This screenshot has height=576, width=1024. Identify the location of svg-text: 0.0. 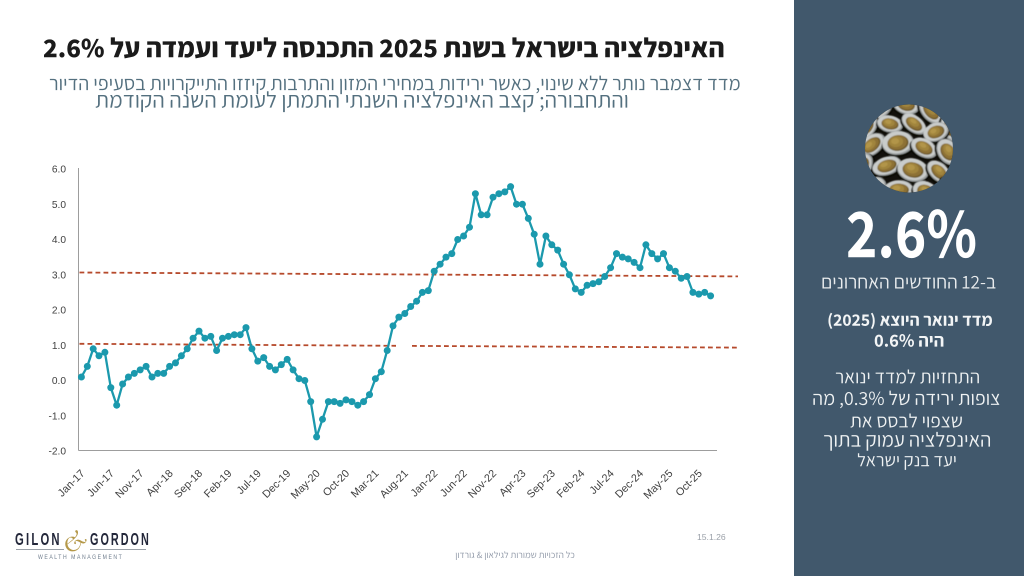
(59, 381).